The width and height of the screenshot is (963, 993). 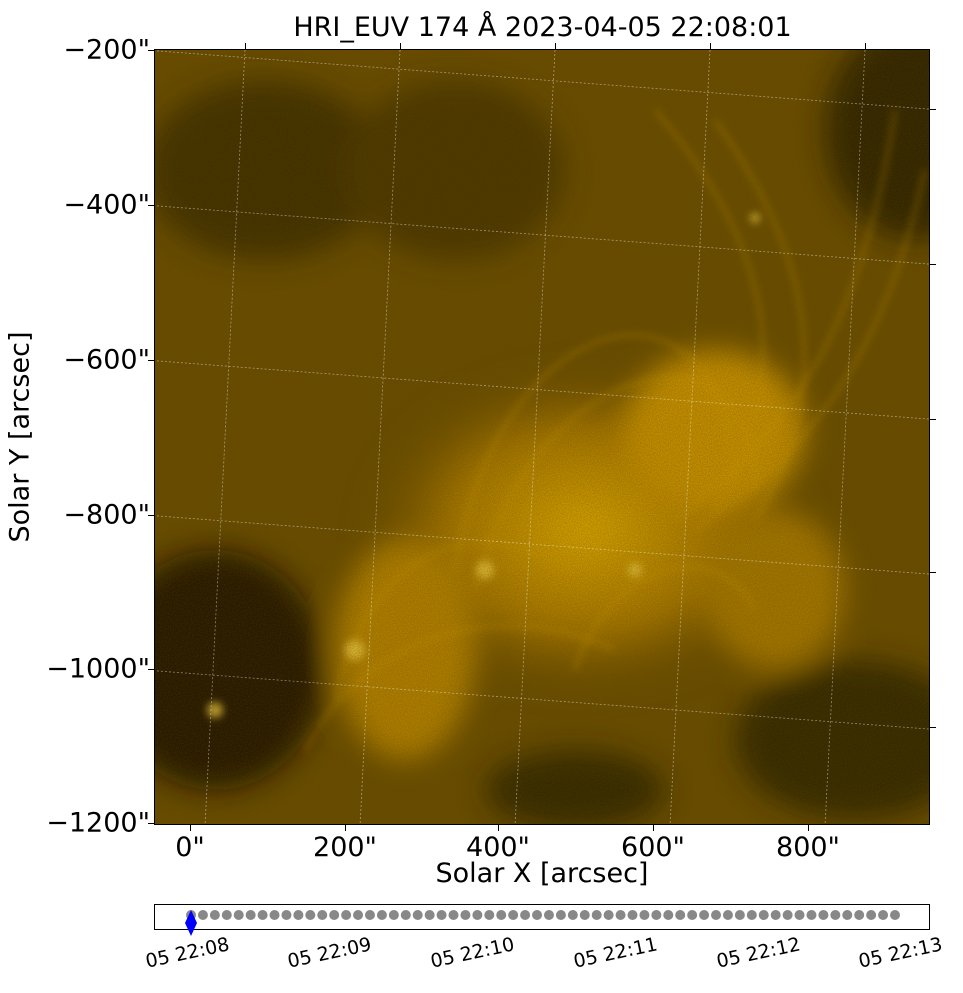 What do you see at coordinates (98, 823) in the screenshot?
I see `y-tick-label: −1200"` at bounding box center [98, 823].